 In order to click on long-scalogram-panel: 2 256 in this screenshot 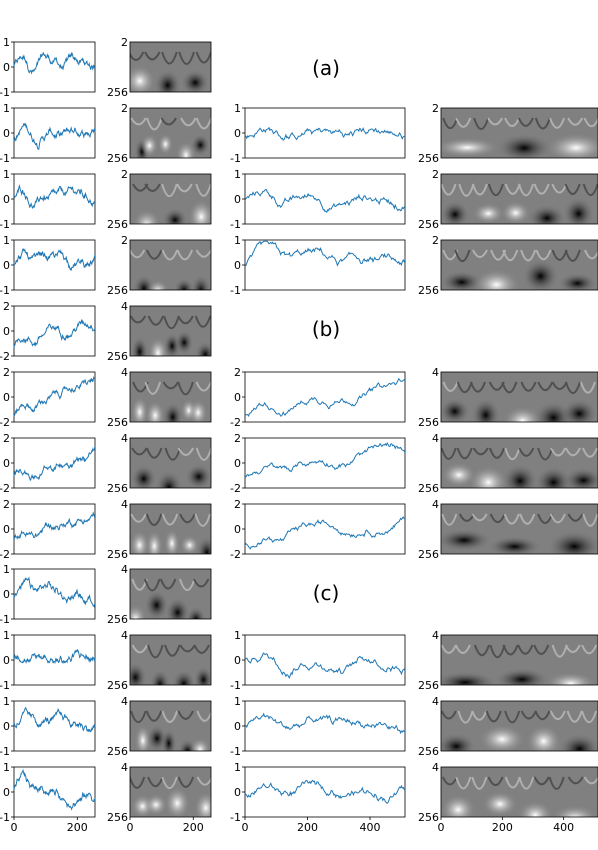, I will do `click(508, 265)`.